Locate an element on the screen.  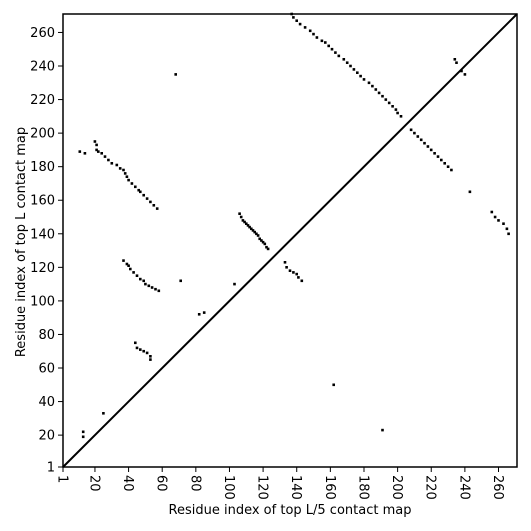
x-tick-label: 220 is located at coordinates (430, 487).